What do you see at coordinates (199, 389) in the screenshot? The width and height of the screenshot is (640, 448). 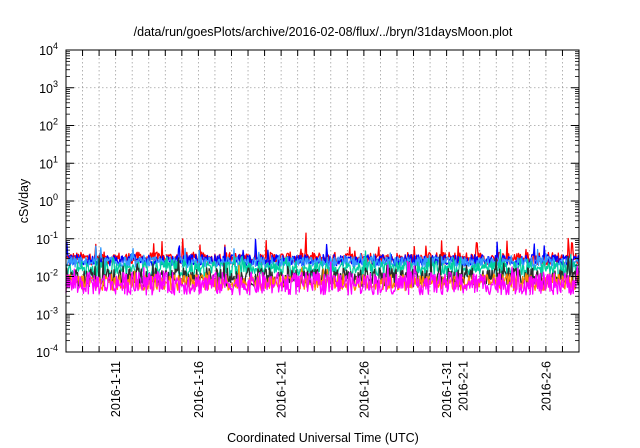 I see `x-tick-label: 2016-1-16` at bounding box center [199, 389].